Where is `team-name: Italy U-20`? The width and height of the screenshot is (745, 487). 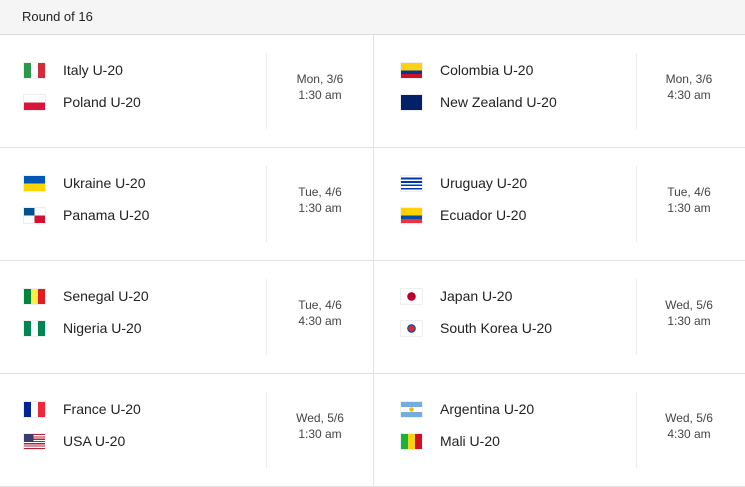 team-name: Italy U-20 is located at coordinates (93, 70).